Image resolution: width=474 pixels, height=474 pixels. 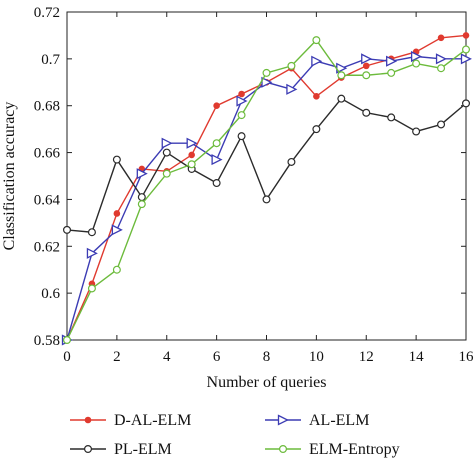 What do you see at coordinates (339, 420) in the screenshot?
I see `legend-label: AL-ELM` at bounding box center [339, 420].